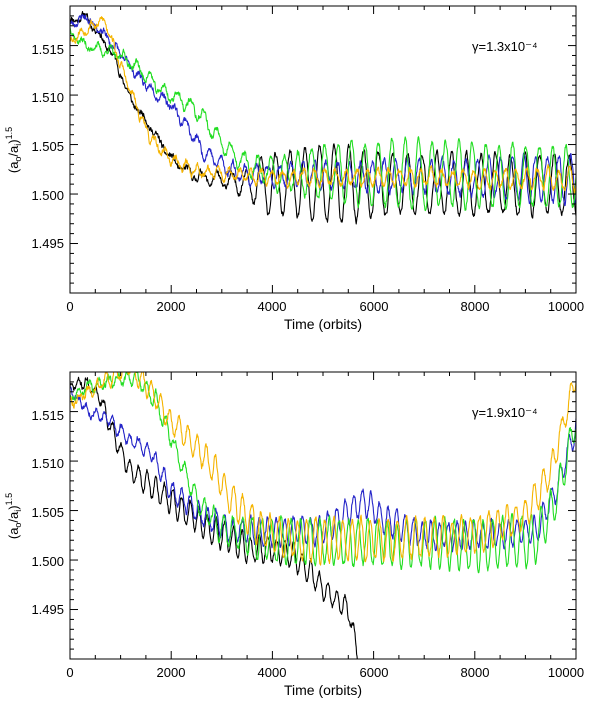 Image resolution: width=600 pixels, height=701 pixels. I want to click on gamma-annotation: γ=1.3x10⁻⁴, so click(505, 46).